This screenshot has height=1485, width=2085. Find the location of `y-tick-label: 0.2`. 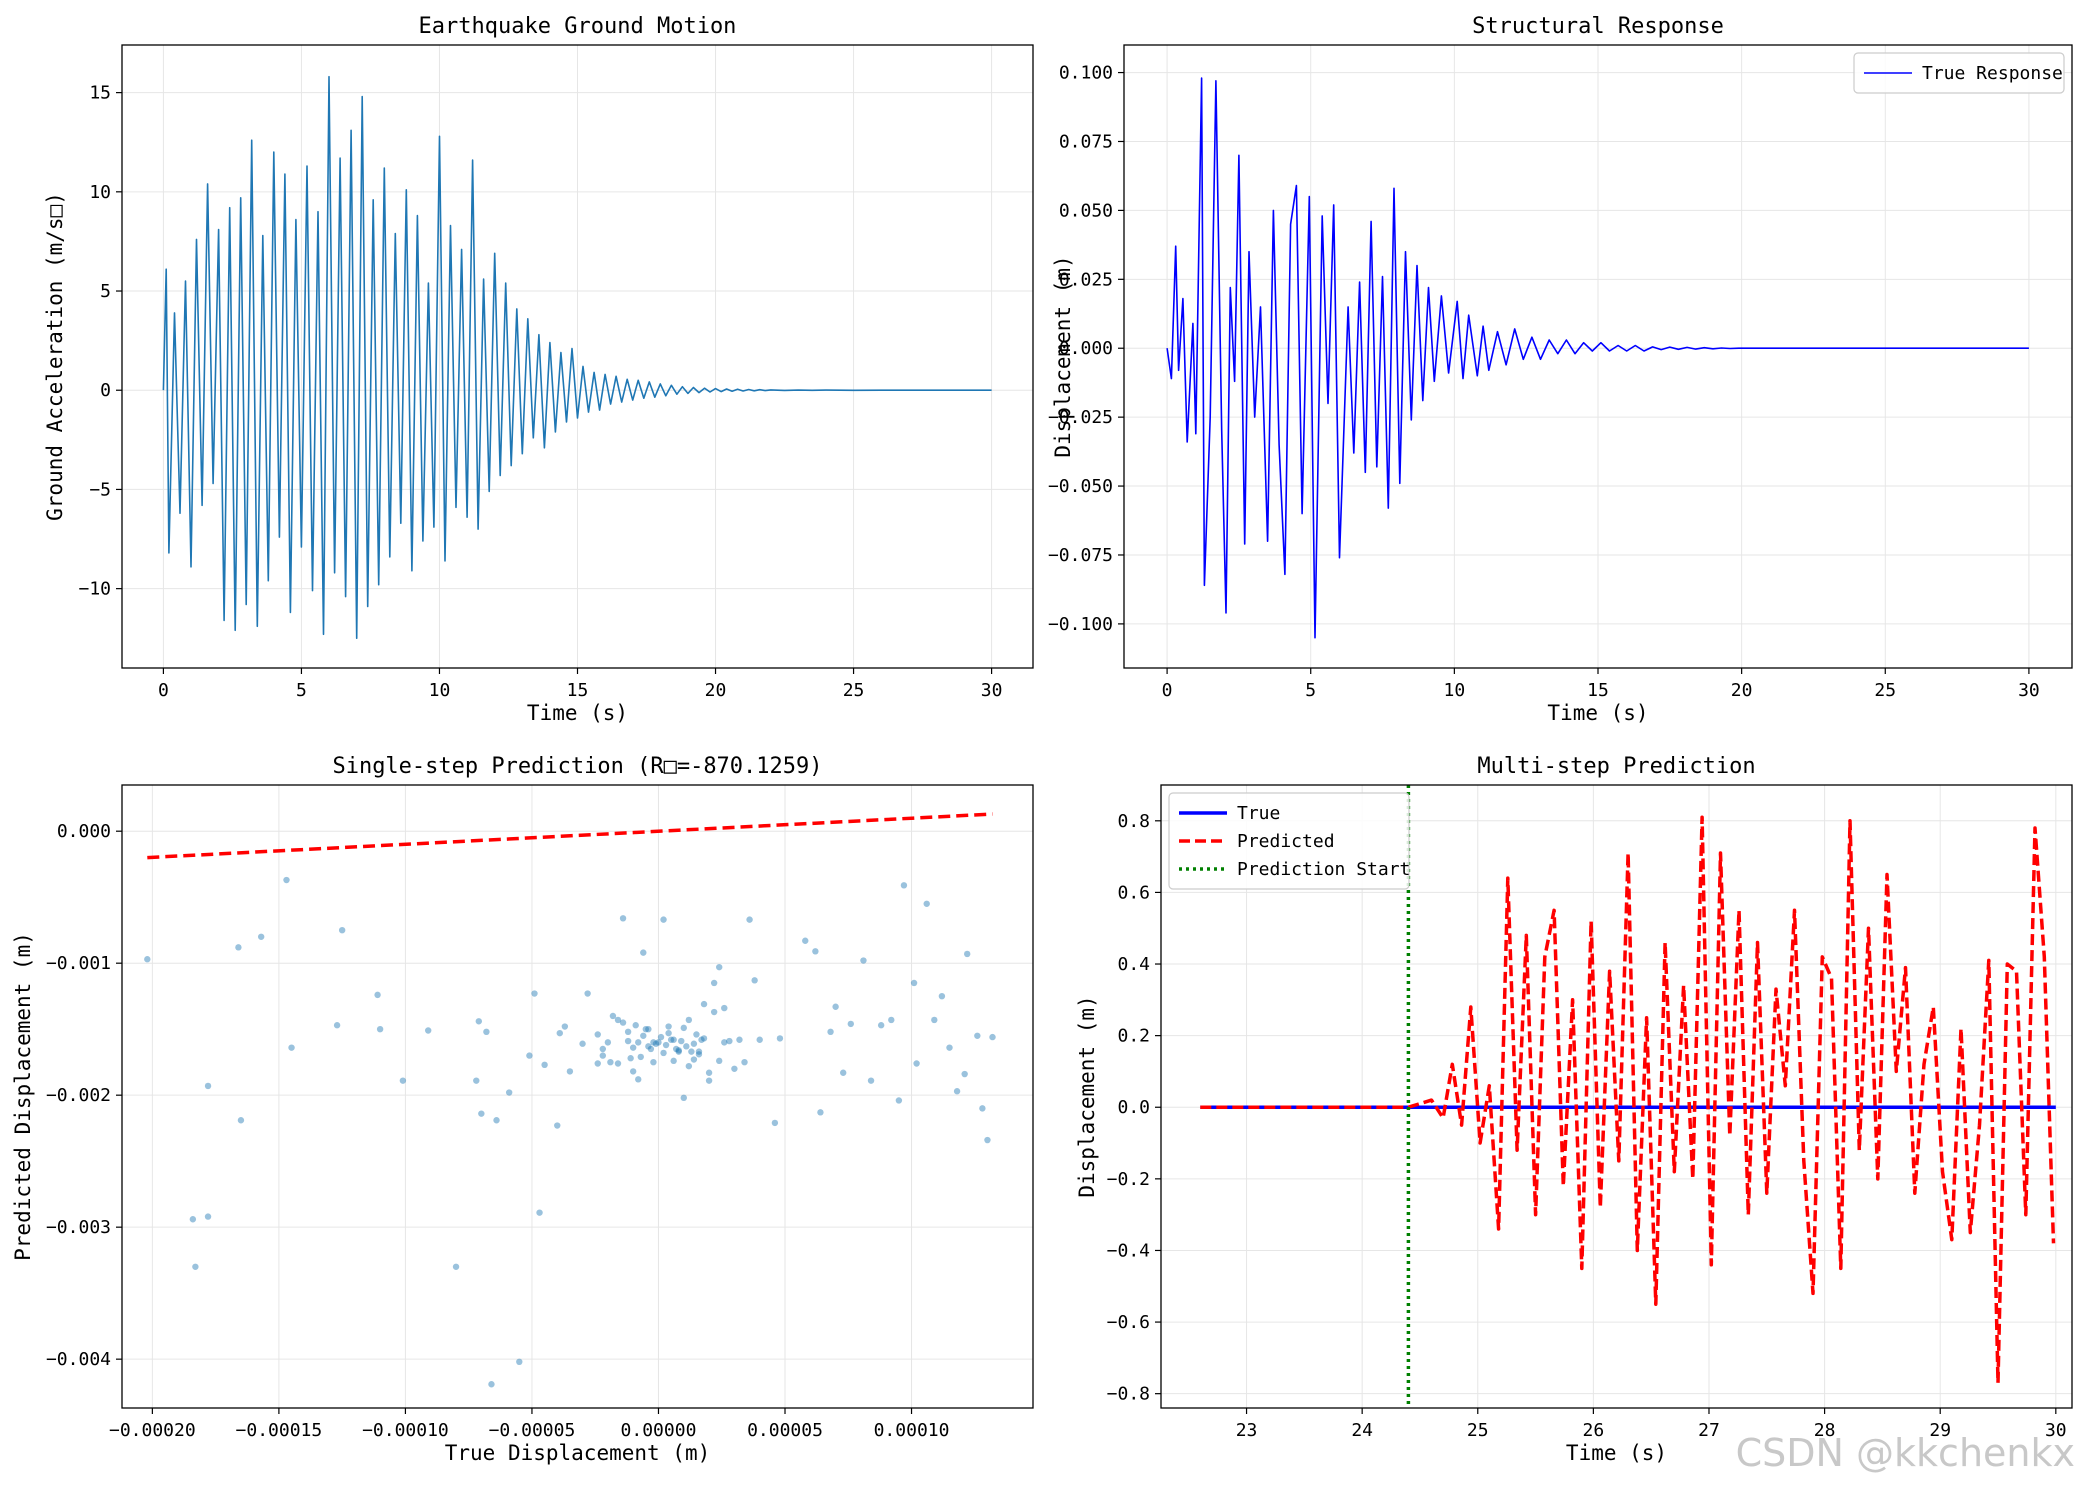

y-tick-label: 0.2 is located at coordinates (1133, 1036).